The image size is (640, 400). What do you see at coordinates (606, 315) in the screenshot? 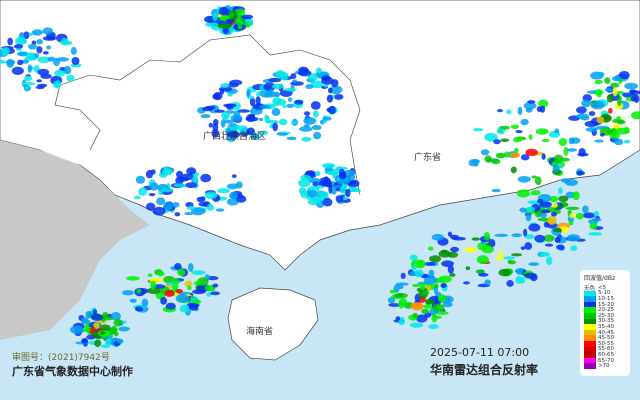
I see `legend-range: 25-30` at bounding box center [606, 315].